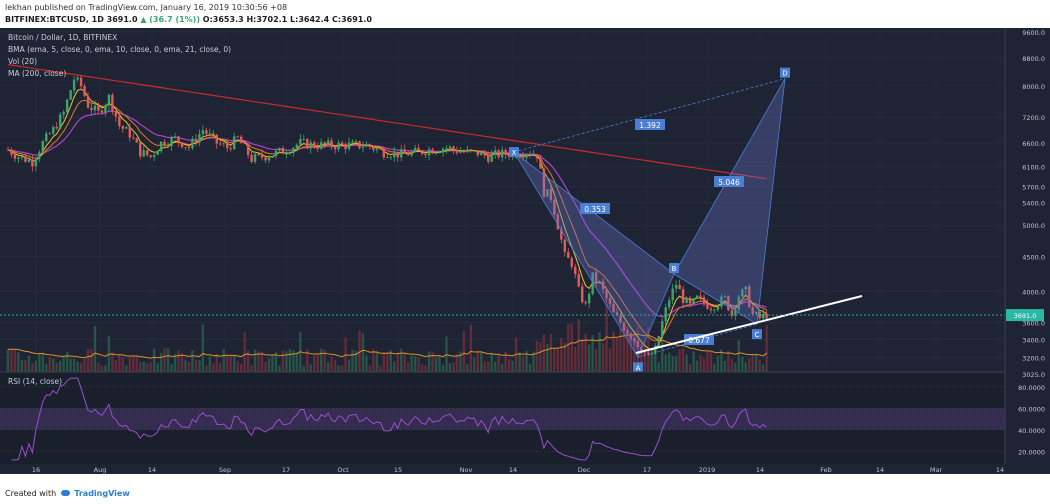 This screenshot has width=1050, height=504. Describe the element at coordinates (102, 493) in the screenshot. I see `tradingview-brand: TradingView` at that location.